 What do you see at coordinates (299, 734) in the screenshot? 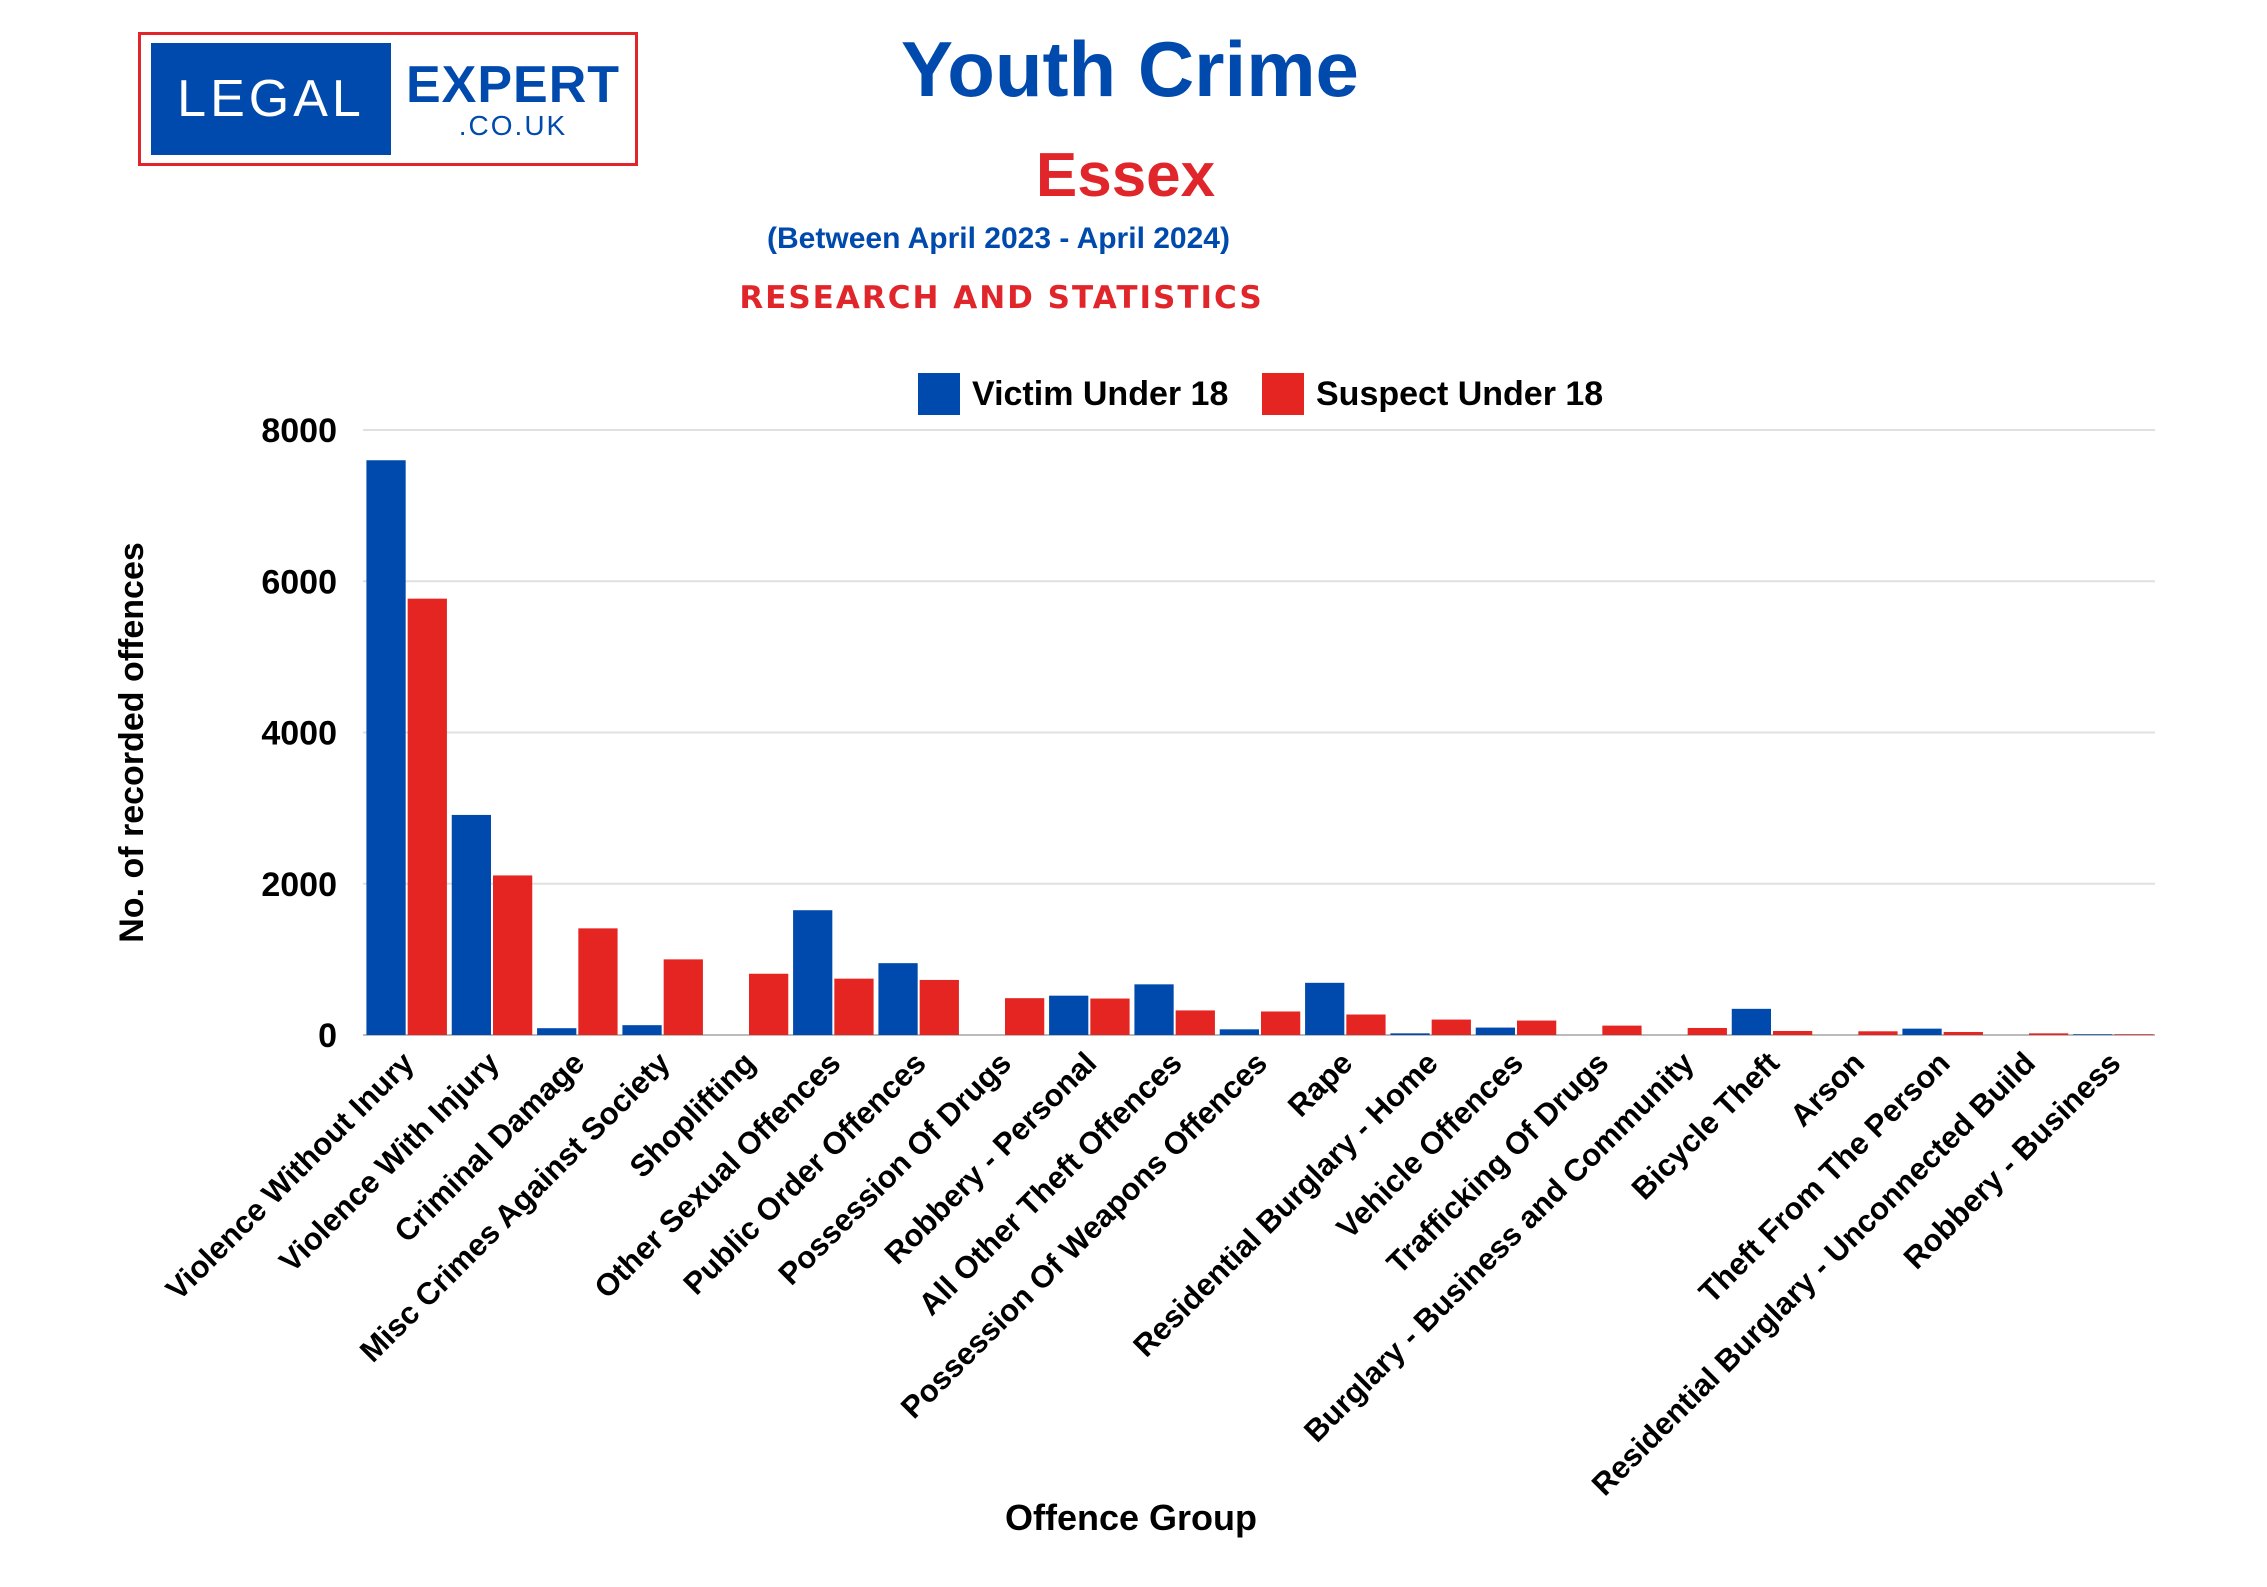
I see `y-tick-label: 4000` at bounding box center [299, 734].